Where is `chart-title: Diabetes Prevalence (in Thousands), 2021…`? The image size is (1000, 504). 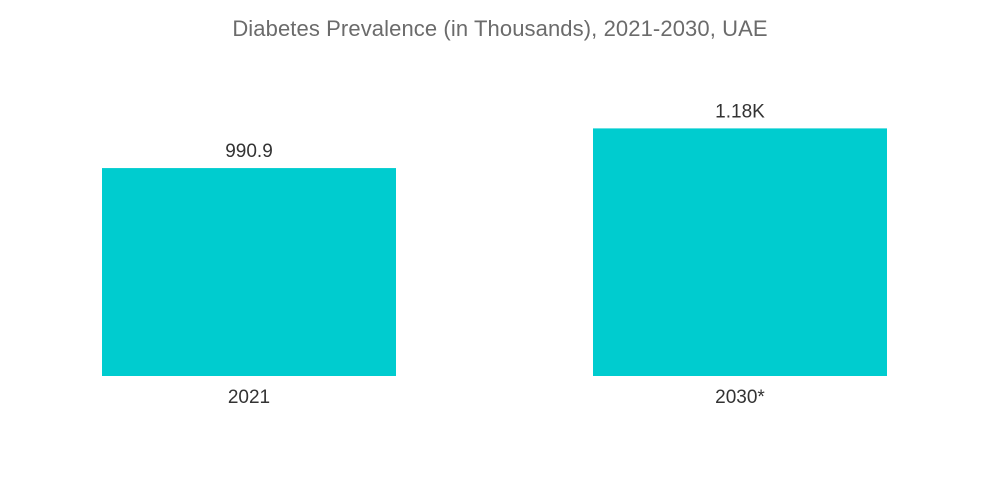
chart-title: Diabetes Prevalence (in Thousands), 2021… is located at coordinates (500, 28).